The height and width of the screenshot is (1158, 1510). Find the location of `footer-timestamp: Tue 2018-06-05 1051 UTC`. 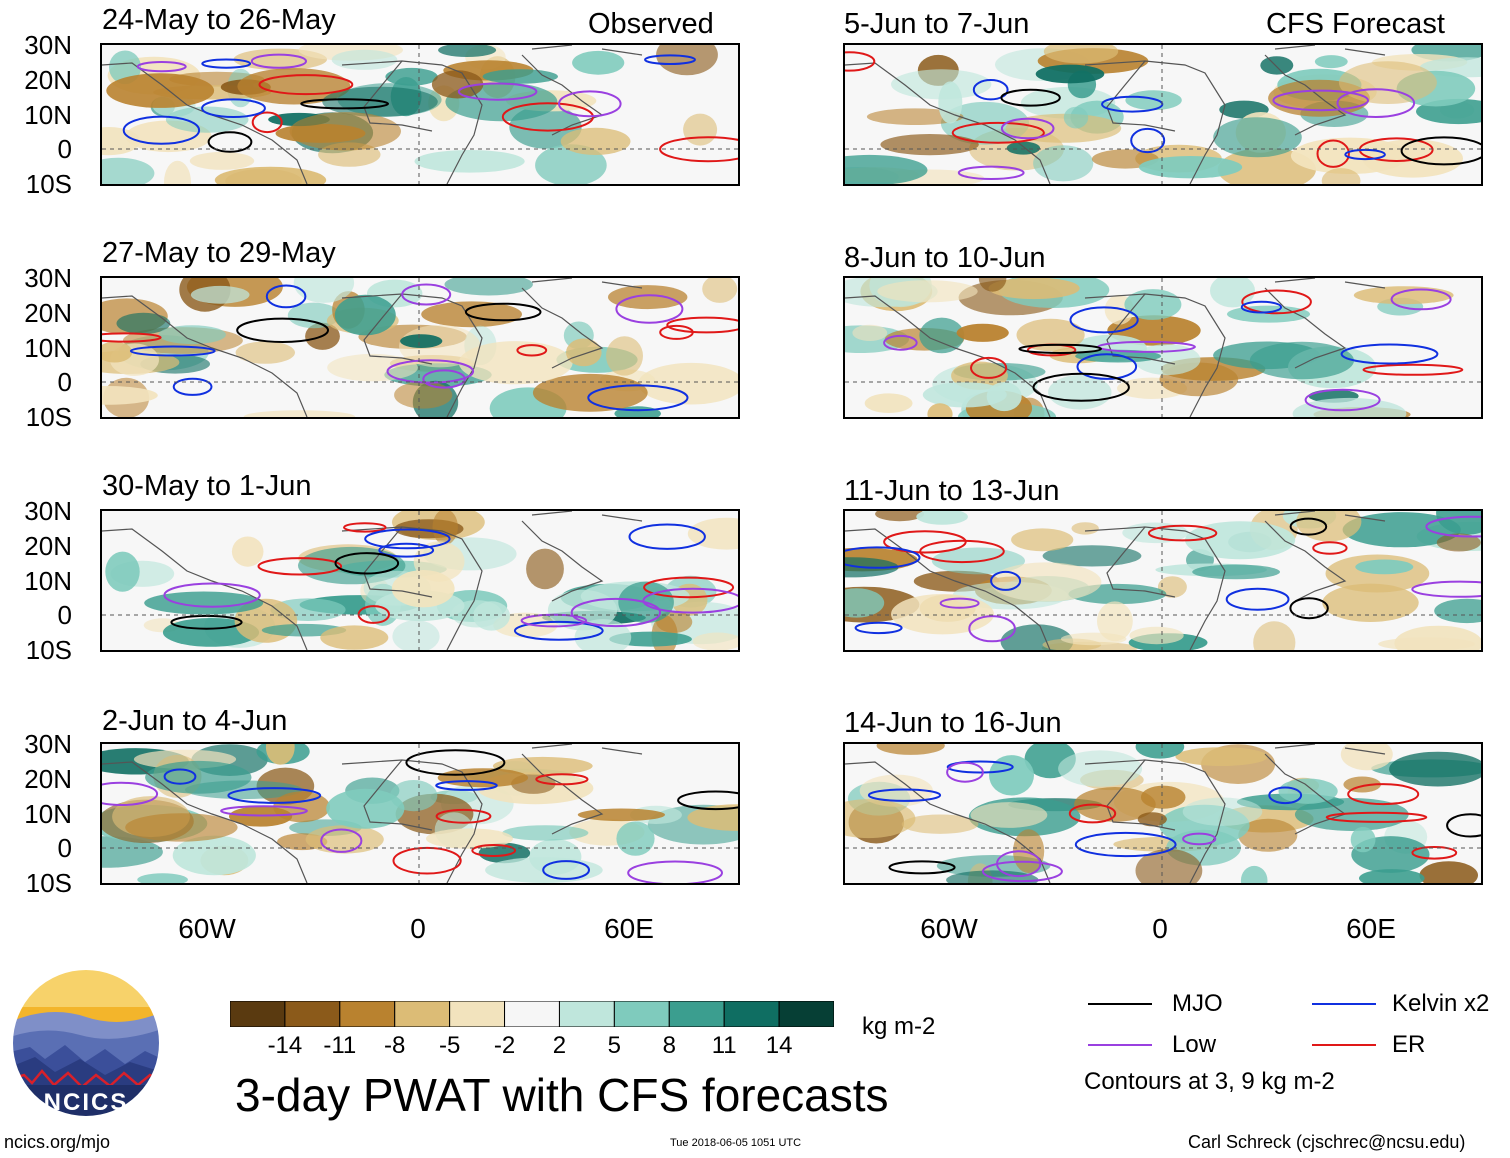

footer-timestamp: Tue 2018-06-05 1051 UTC is located at coordinates (736, 1143).